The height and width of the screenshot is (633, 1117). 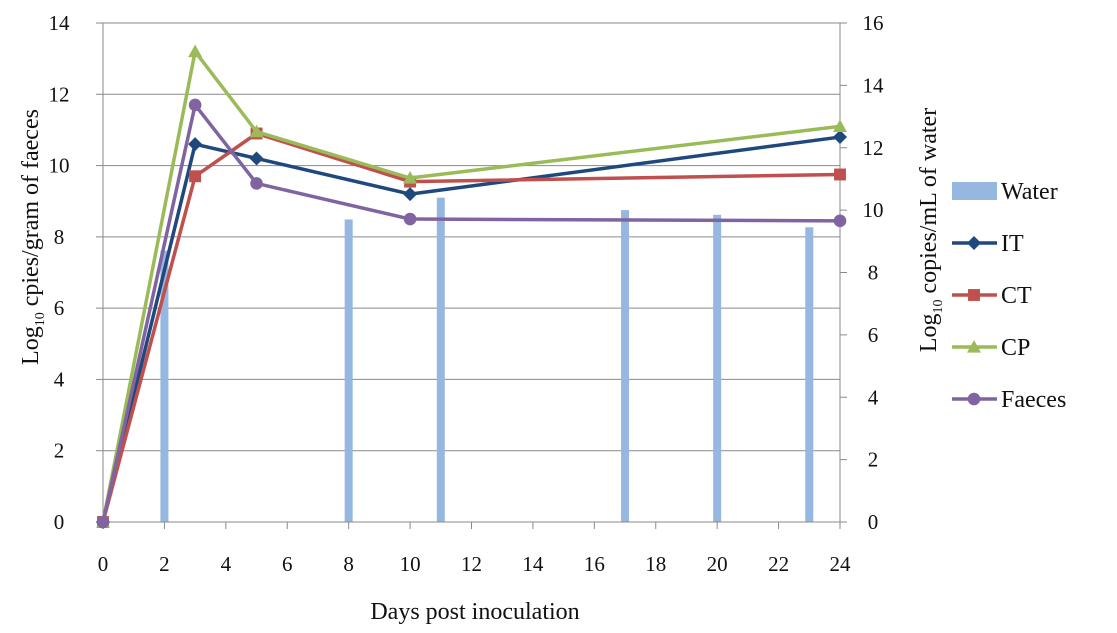 What do you see at coordinates (164, 564) in the screenshot?
I see `x-tick-label: 2` at bounding box center [164, 564].